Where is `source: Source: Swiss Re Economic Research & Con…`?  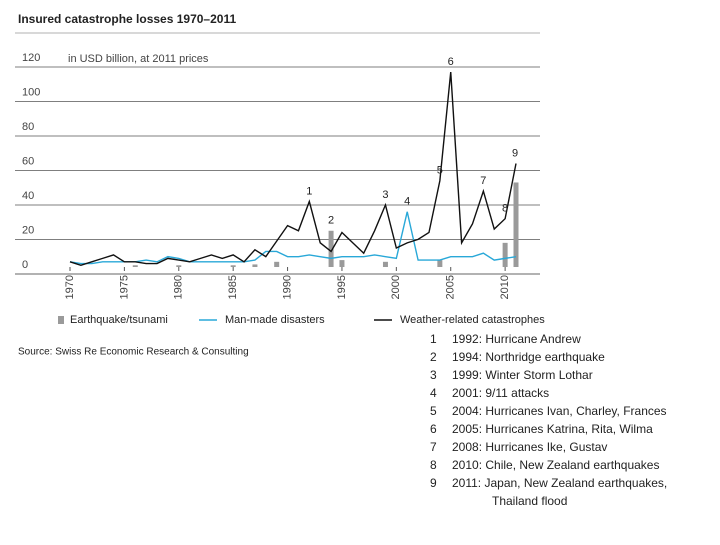 source: Source: Swiss Re Economic Research & Con… is located at coordinates (133, 352).